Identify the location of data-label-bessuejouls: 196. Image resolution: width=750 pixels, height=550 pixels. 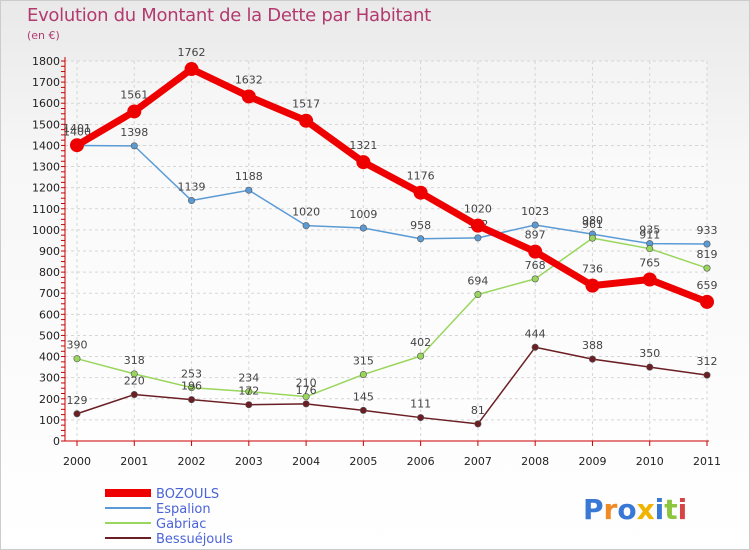
(191, 386).